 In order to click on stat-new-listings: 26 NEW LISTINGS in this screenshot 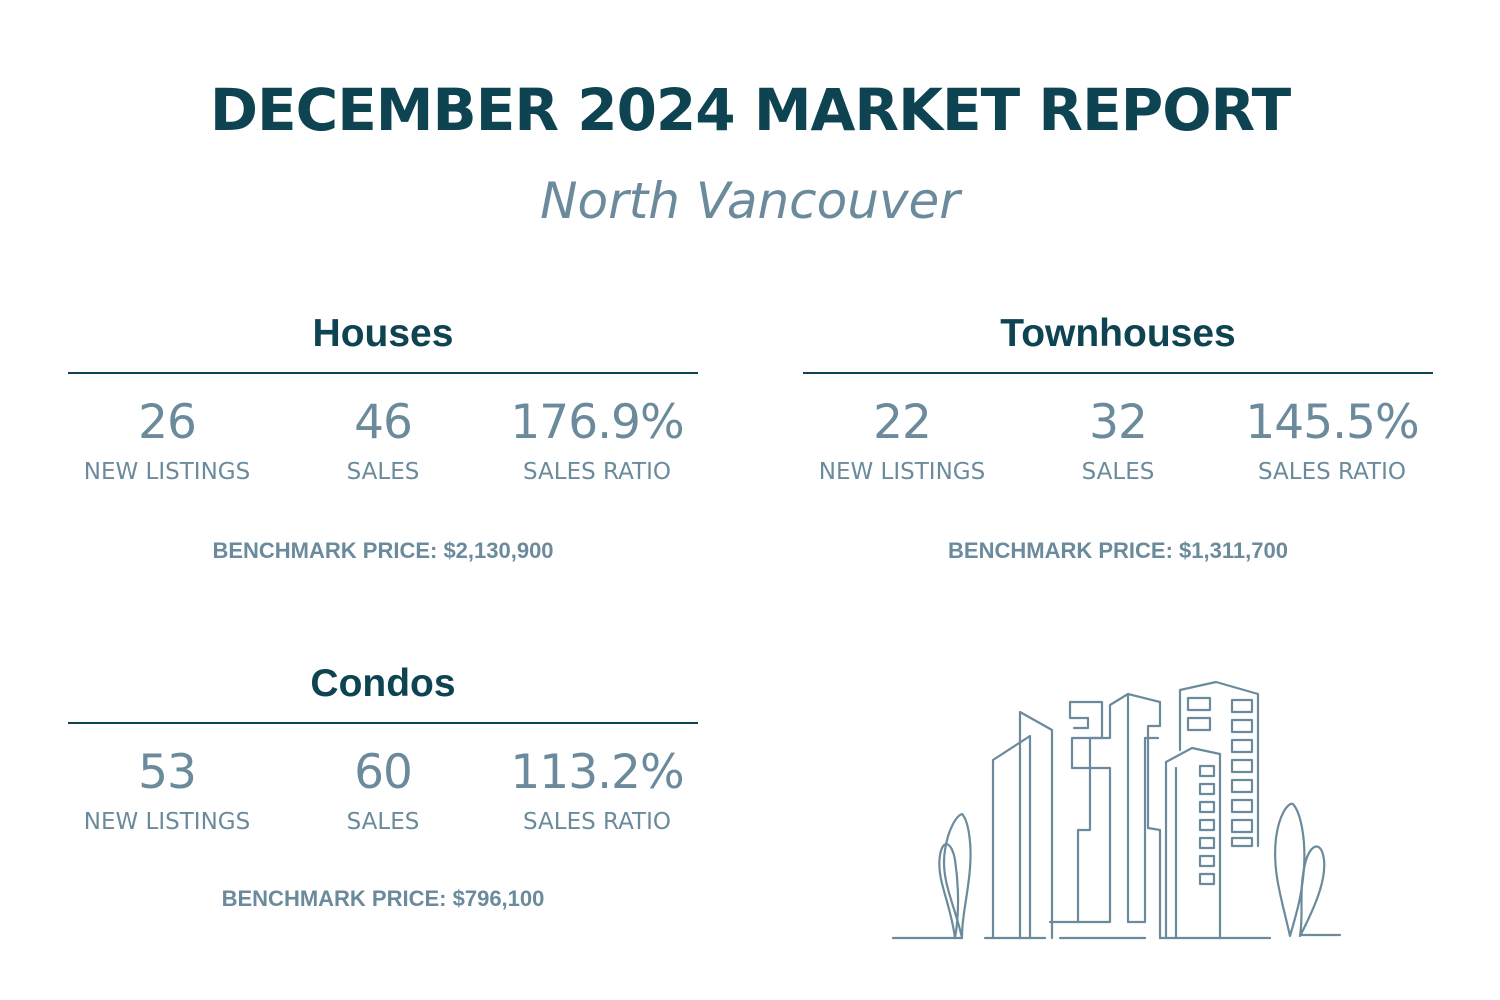, I will do `click(167, 440)`.